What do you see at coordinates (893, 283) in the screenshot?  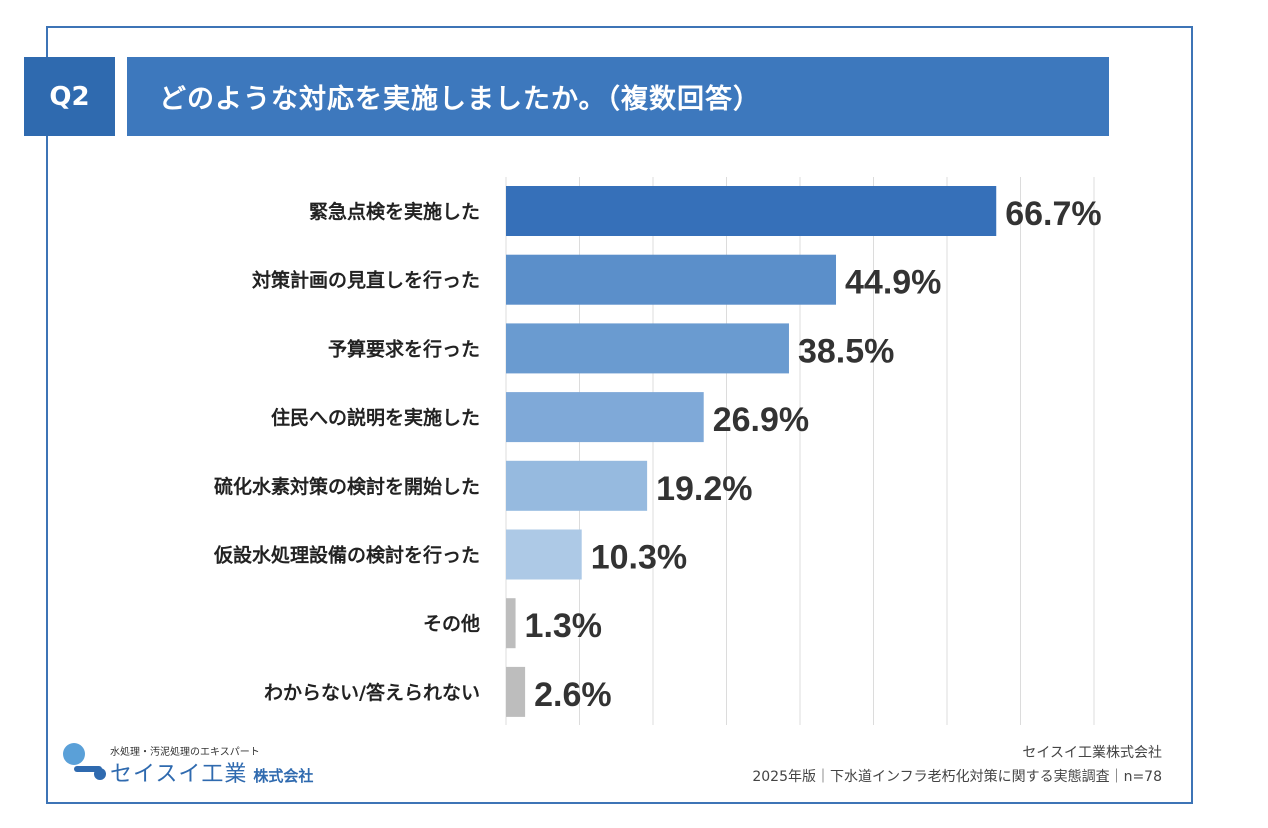 I see `value-label: 44.9%` at bounding box center [893, 283].